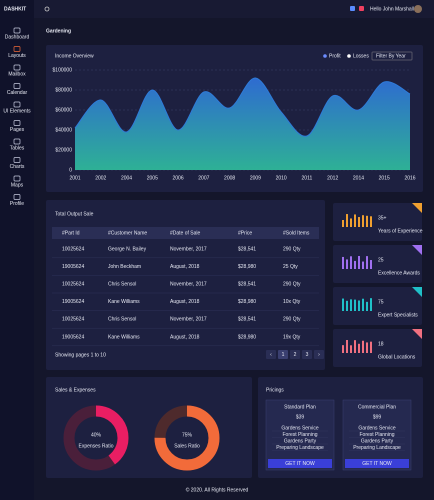 This screenshot has height=500, width=434. I want to click on table-cell: Chris Sensol, so click(122, 320).